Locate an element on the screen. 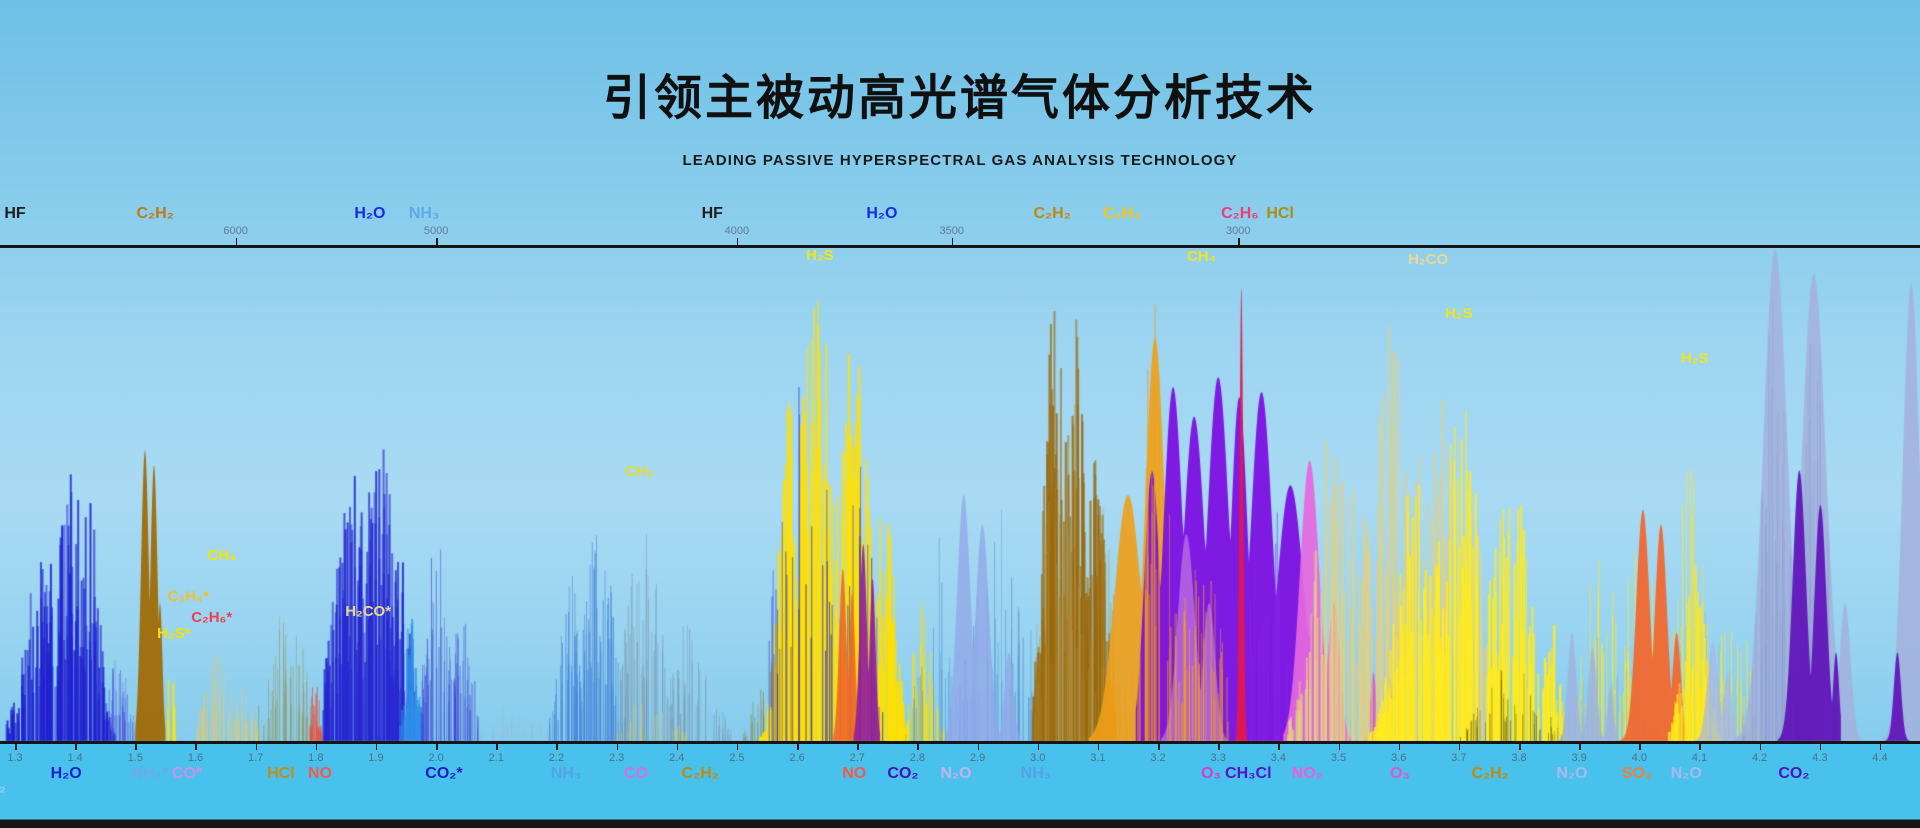 This screenshot has height=828, width=1920. bottom-tick-label: 3.9 is located at coordinates (1579, 758).